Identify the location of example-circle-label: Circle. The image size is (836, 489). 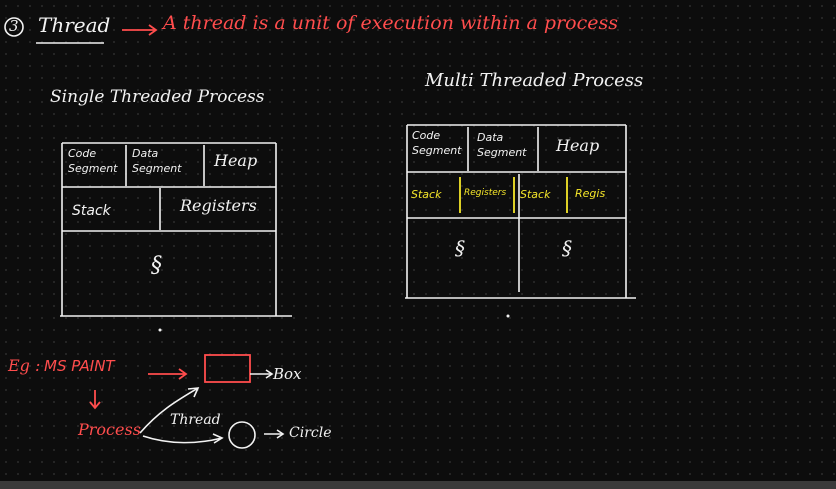
(310, 433).